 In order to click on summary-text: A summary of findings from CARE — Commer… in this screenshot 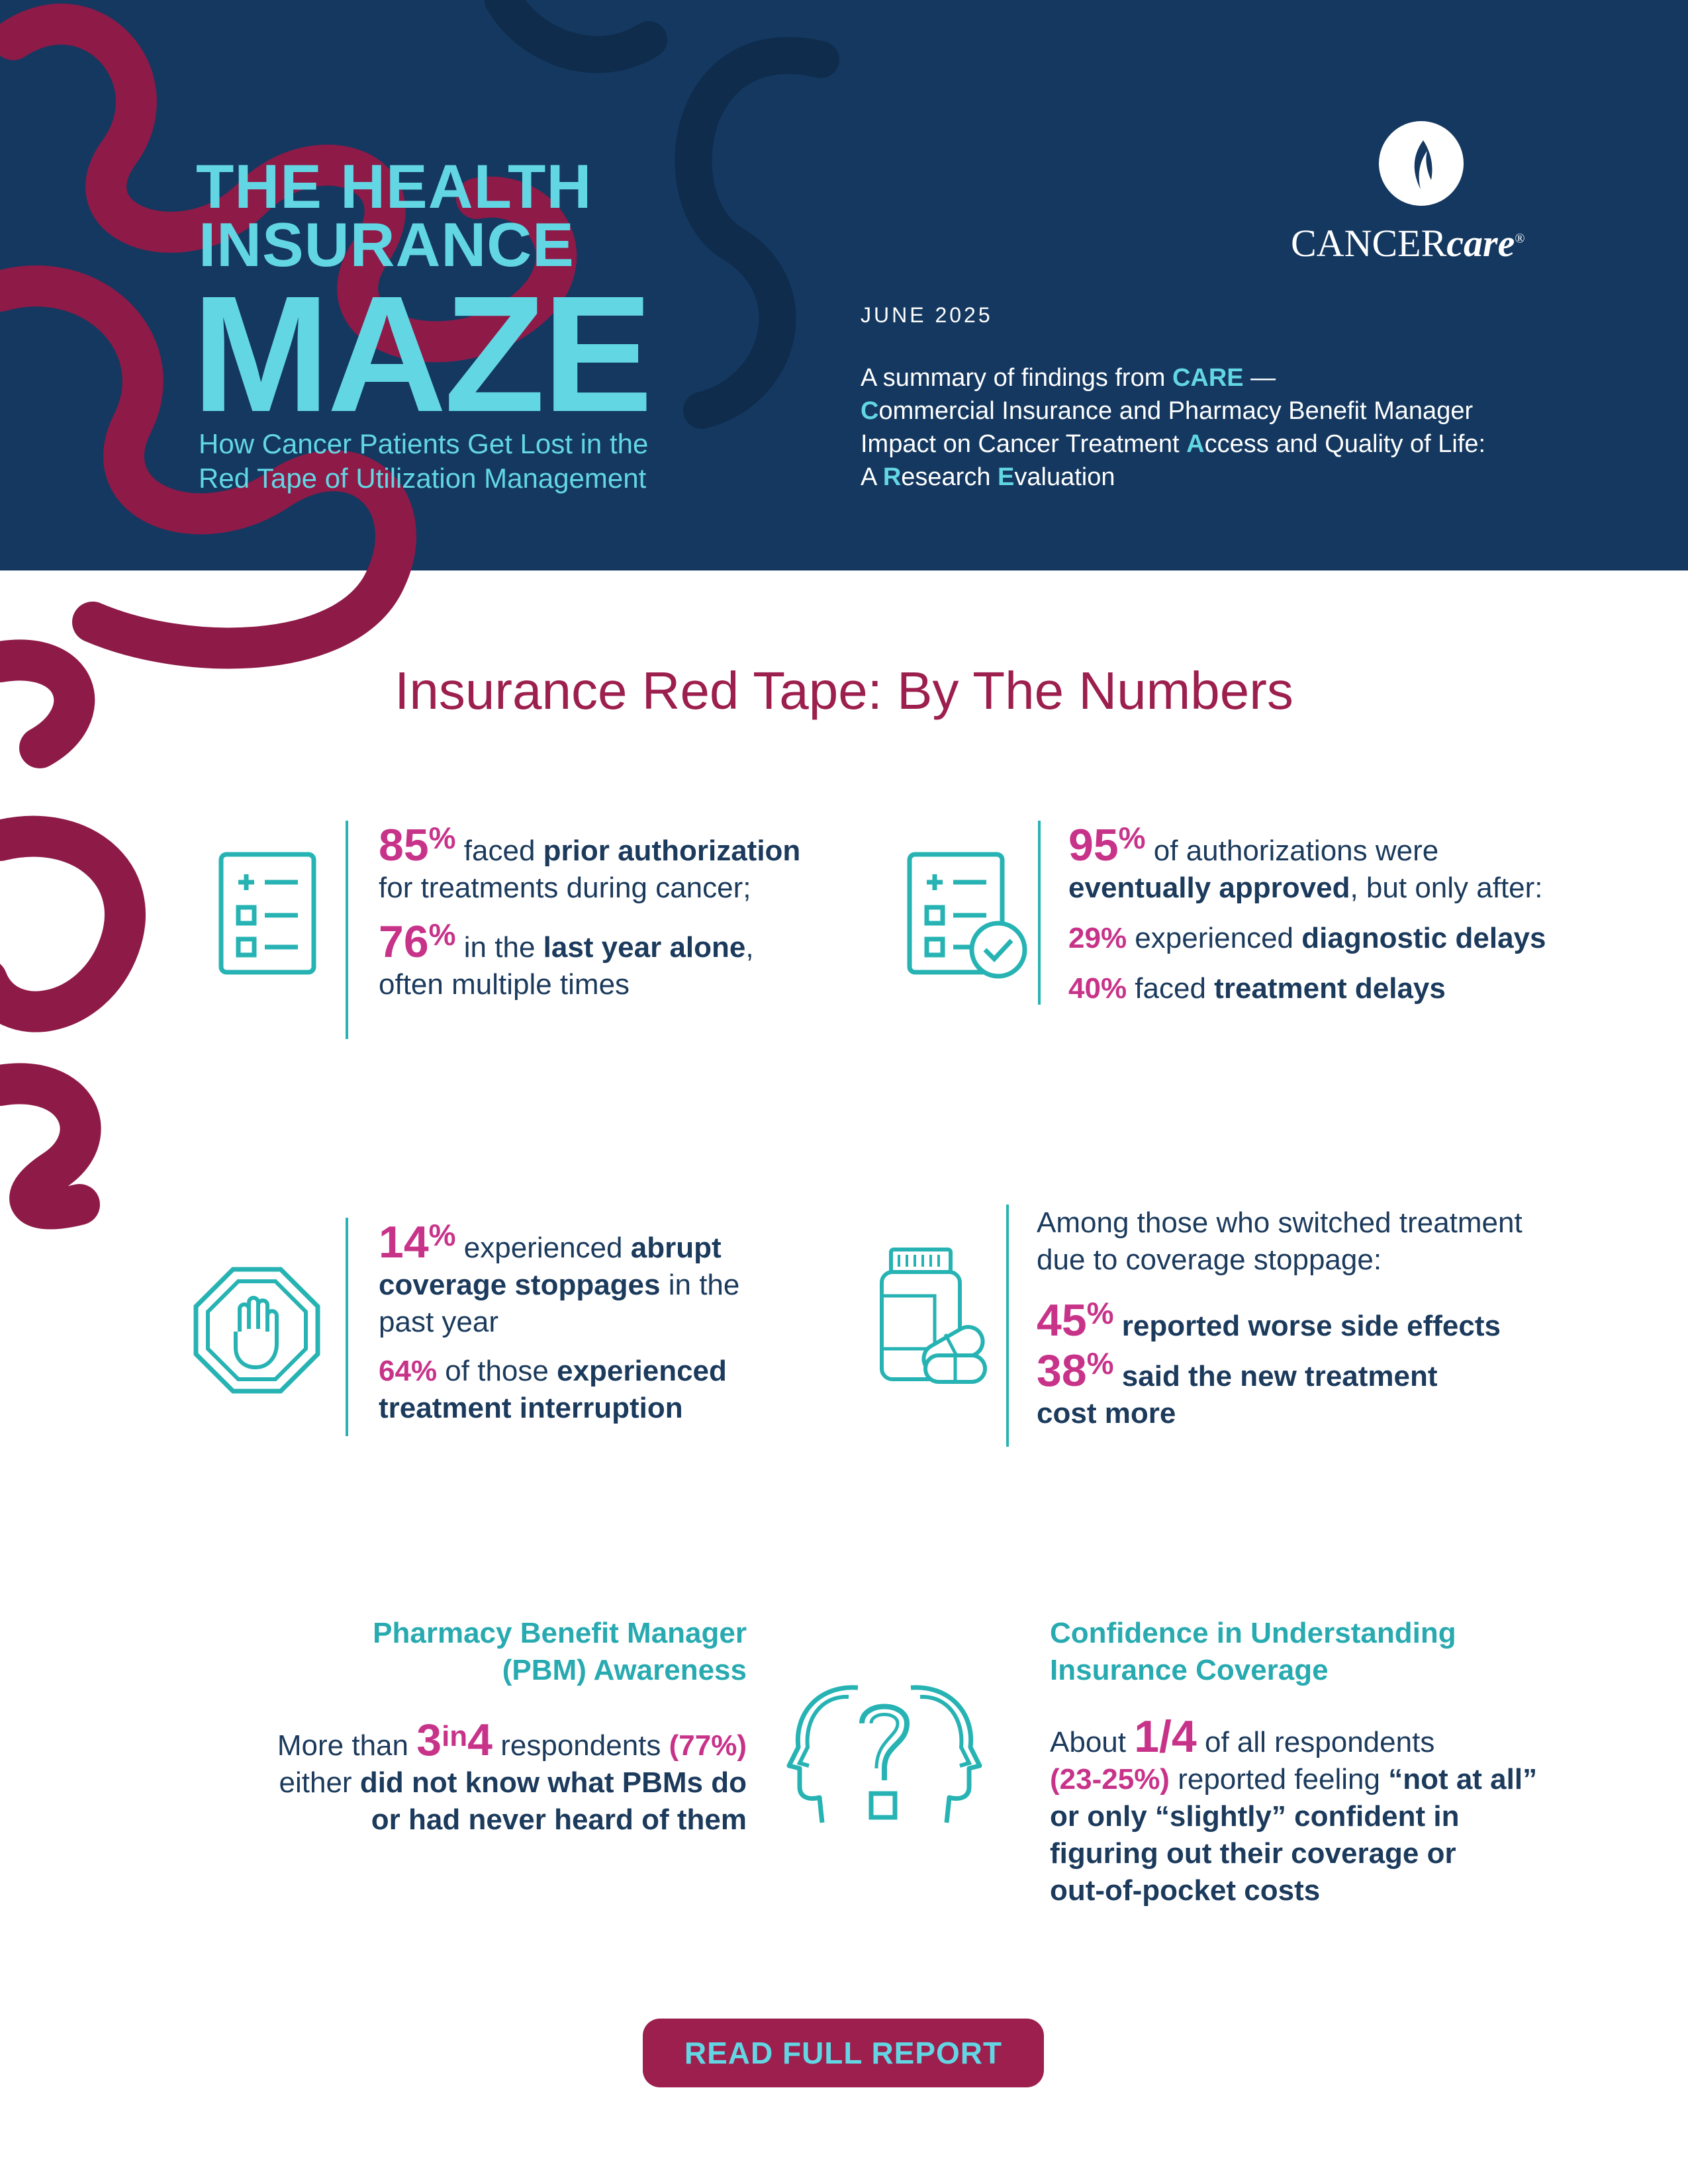, I will do `click(1173, 427)`.